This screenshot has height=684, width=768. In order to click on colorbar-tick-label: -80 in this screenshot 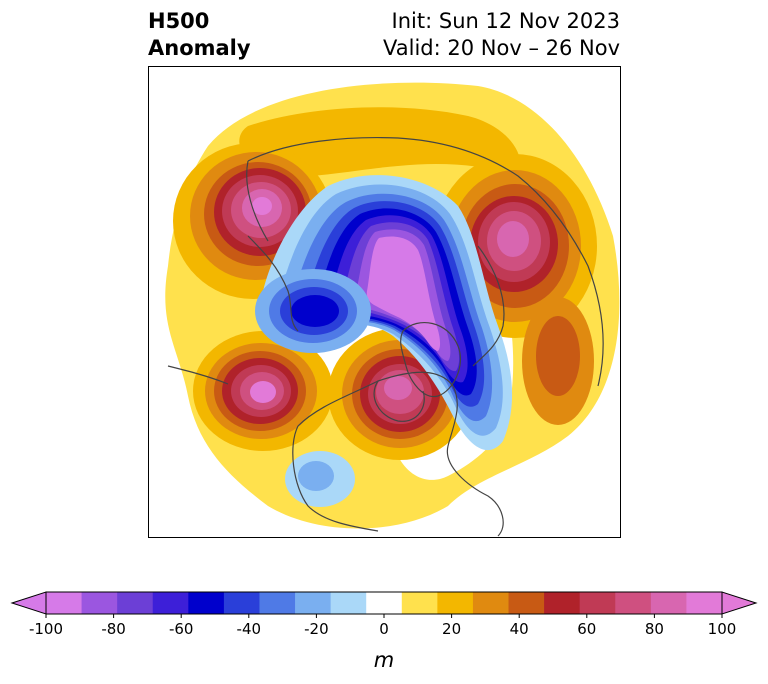, I will do `click(113, 629)`.